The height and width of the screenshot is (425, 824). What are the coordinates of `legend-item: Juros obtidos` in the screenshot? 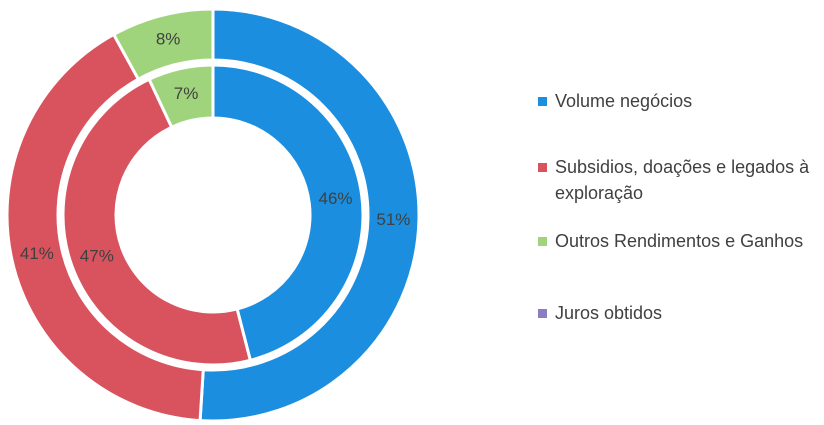 It's located at (675, 313).